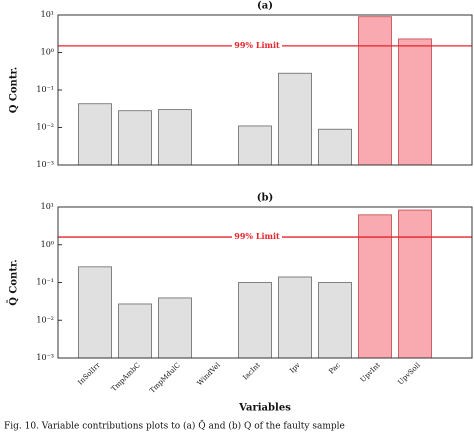 Image resolution: width=474 pixels, height=434 pixels. Describe the element at coordinates (14, 282) in the screenshot. I see `y-axis-label: Q̄ Contr.` at that location.